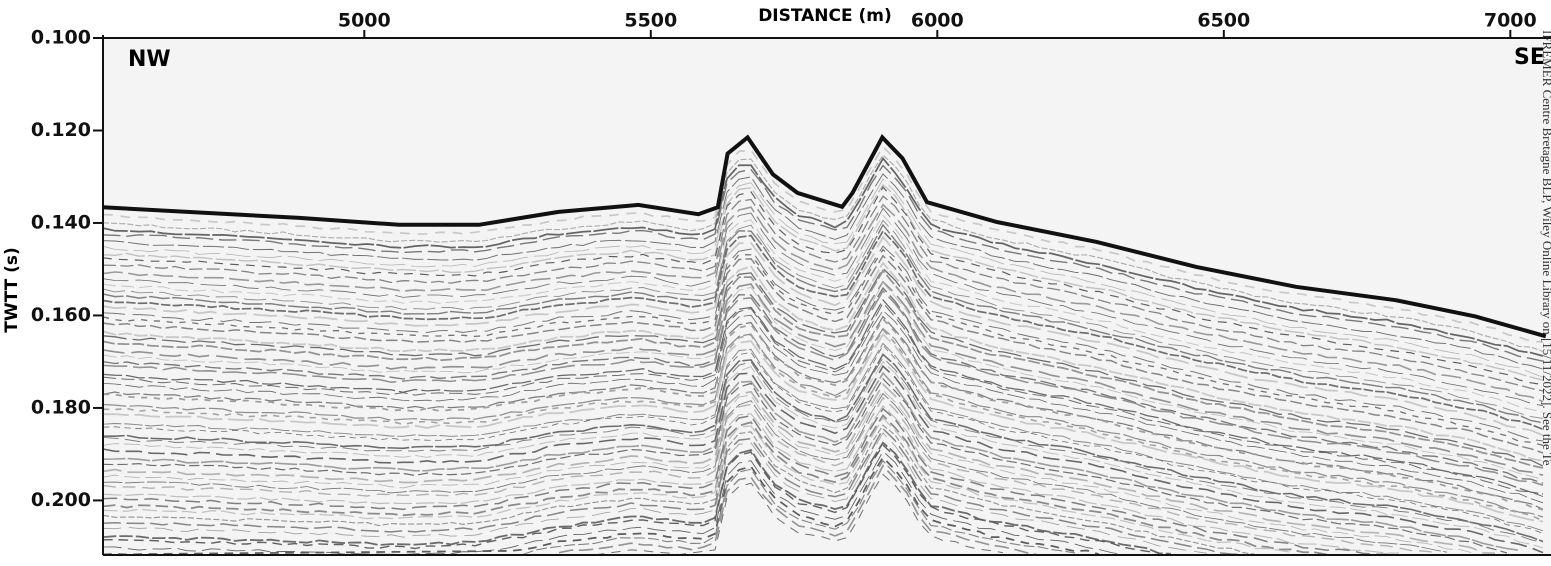  I want to click on y-tick-label: 0.100, so click(61, 38).